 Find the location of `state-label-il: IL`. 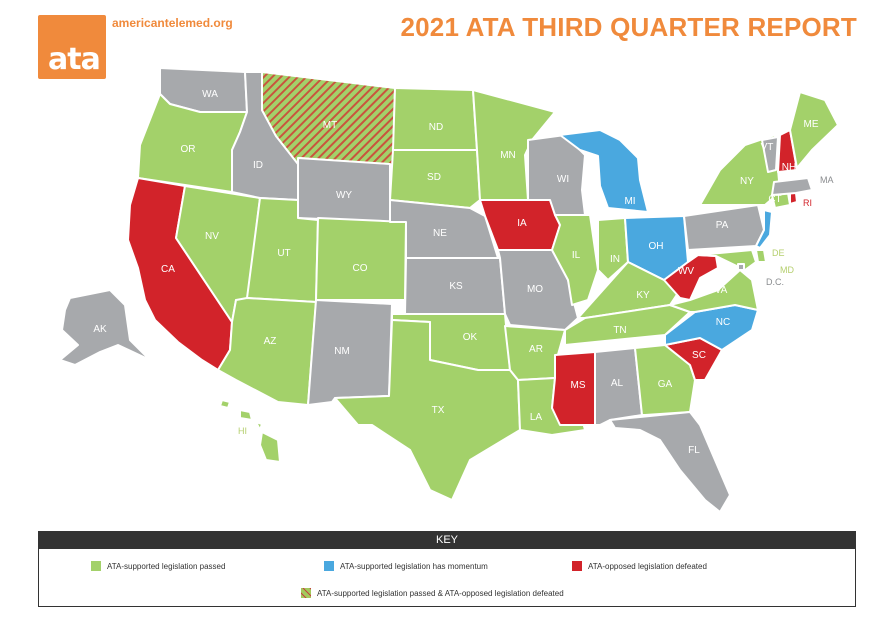

state-label-il: IL is located at coordinates (576, 255).